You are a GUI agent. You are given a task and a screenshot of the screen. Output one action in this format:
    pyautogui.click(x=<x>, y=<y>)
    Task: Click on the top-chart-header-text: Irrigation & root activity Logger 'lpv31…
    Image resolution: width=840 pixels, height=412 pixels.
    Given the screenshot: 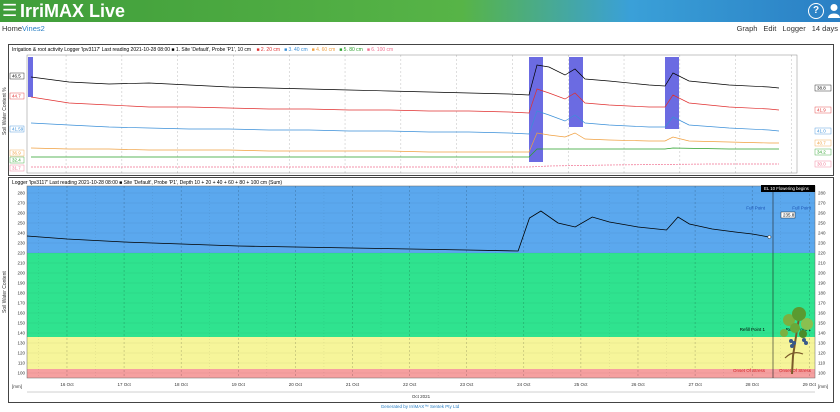 What is the action you would take?
    pyautogui.click(x=132, y=50)
    